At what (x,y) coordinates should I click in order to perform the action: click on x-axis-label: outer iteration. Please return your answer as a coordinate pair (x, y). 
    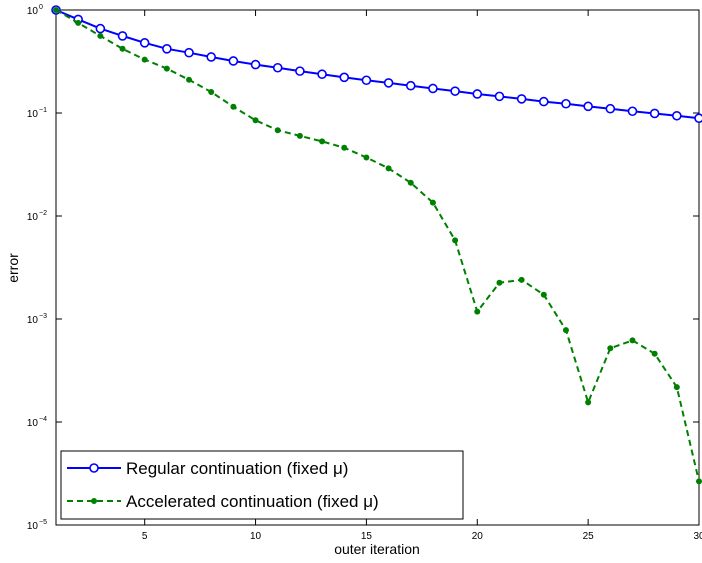
    Looking at the image, I should click on (377, 549).